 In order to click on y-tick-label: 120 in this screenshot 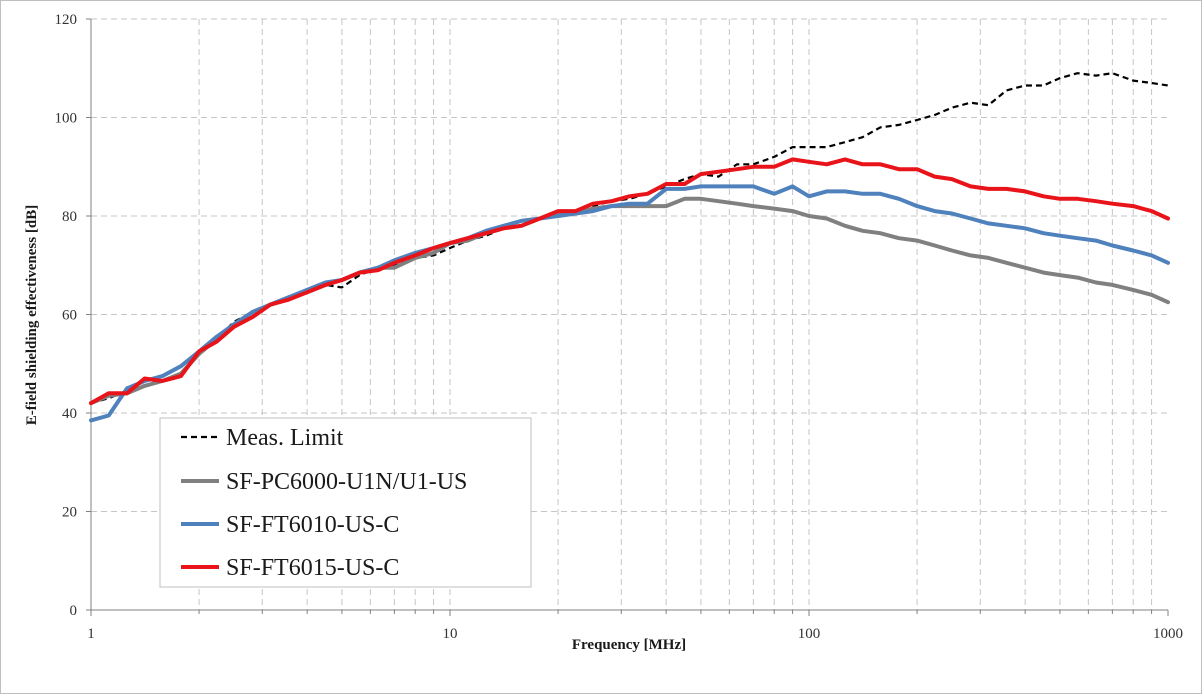, I will do `click(66, 20)`.